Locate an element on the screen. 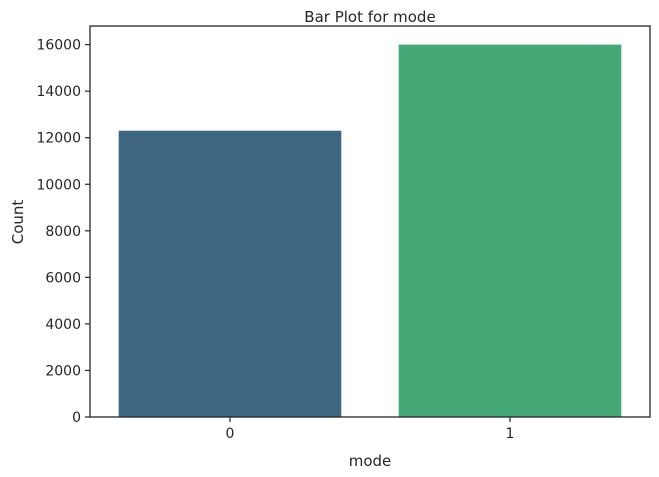 The width and height of the screenshot is (659, 477). y-tick-label: 2000 is located at coordinates (63, 371).